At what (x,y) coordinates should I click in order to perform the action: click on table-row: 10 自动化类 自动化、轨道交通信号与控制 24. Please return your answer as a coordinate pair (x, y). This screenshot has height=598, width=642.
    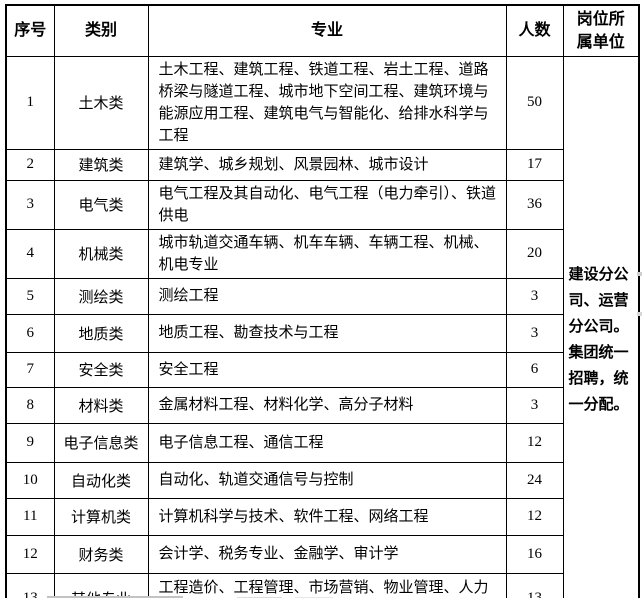
    Looking at the image, I should click on (322, 480).